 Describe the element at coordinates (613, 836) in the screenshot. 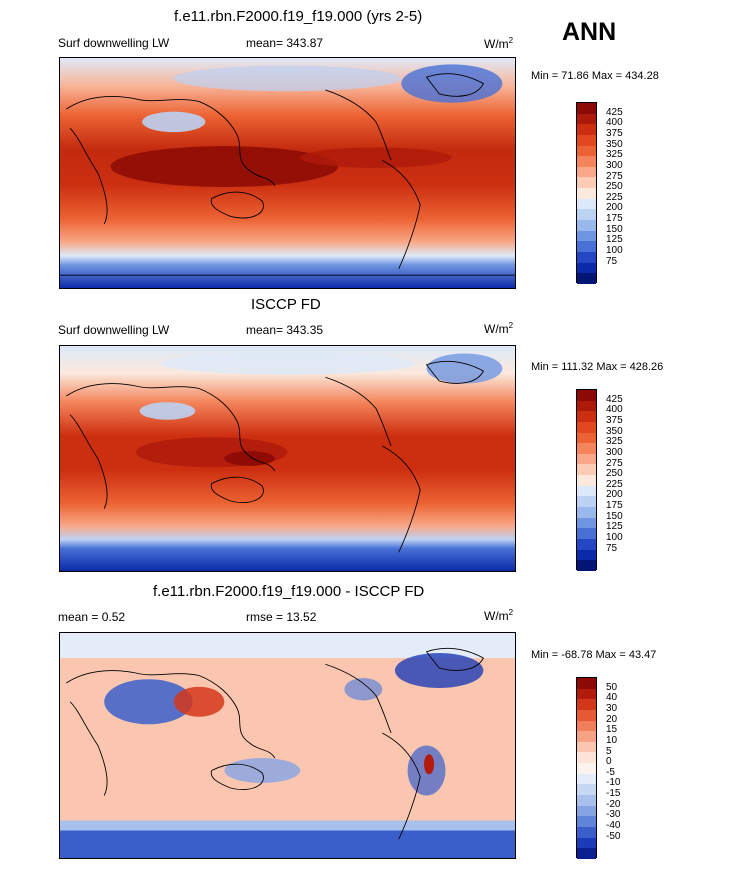

I see `colorbar-tick-label: -50` at that location.